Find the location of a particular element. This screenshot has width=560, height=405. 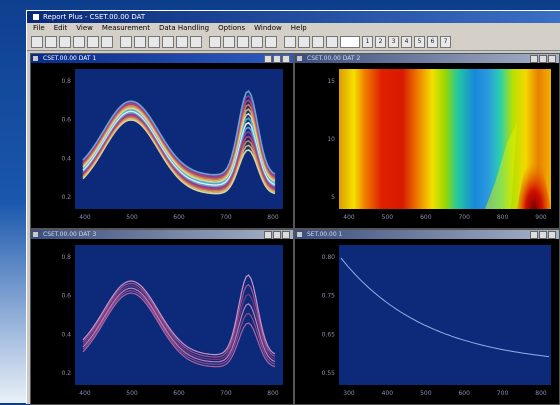

menu-item-window: Window is located at coordinates (268, 28).